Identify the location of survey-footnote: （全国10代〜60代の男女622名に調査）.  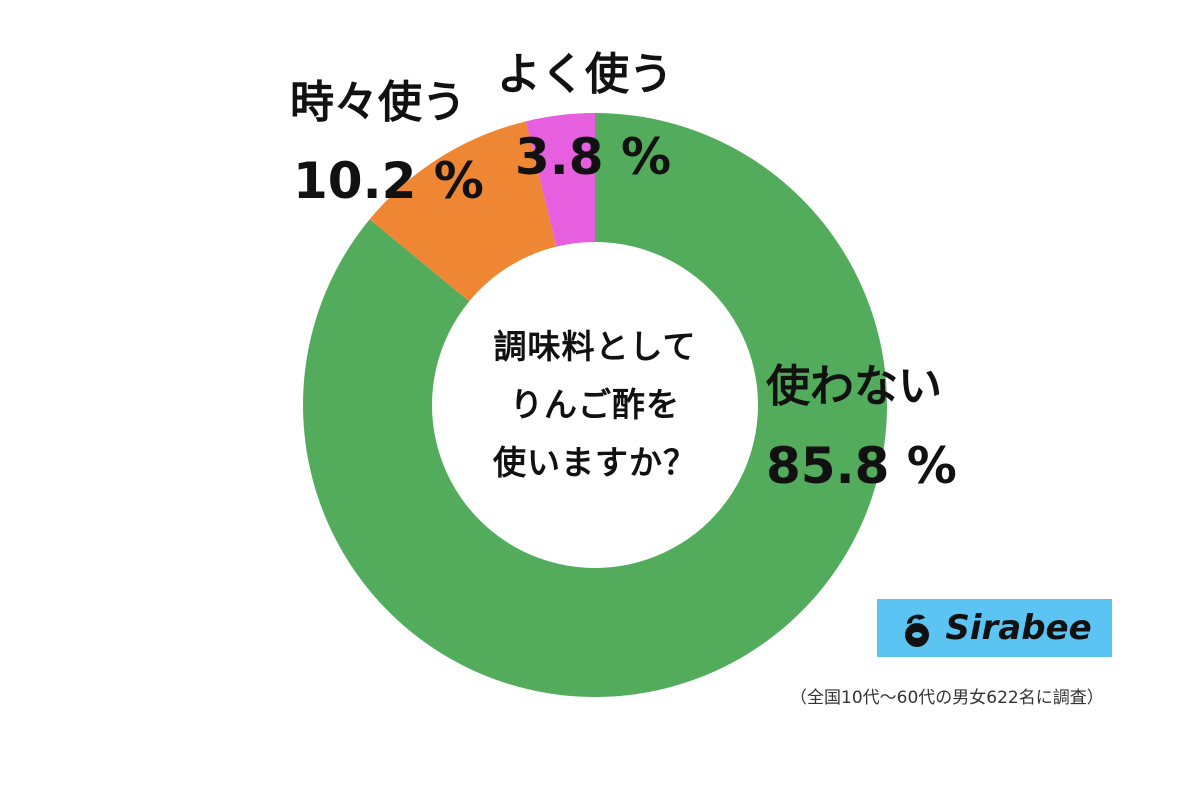
(947, 698).